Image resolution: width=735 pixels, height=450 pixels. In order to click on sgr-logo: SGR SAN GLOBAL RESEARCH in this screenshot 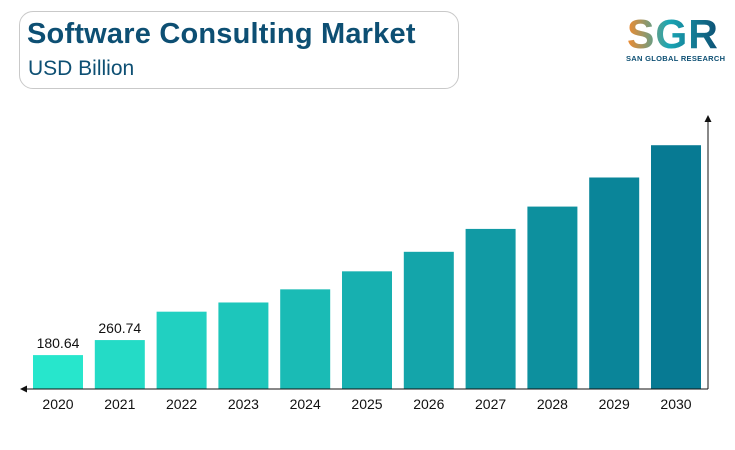, I will do `click(676, 39)`.